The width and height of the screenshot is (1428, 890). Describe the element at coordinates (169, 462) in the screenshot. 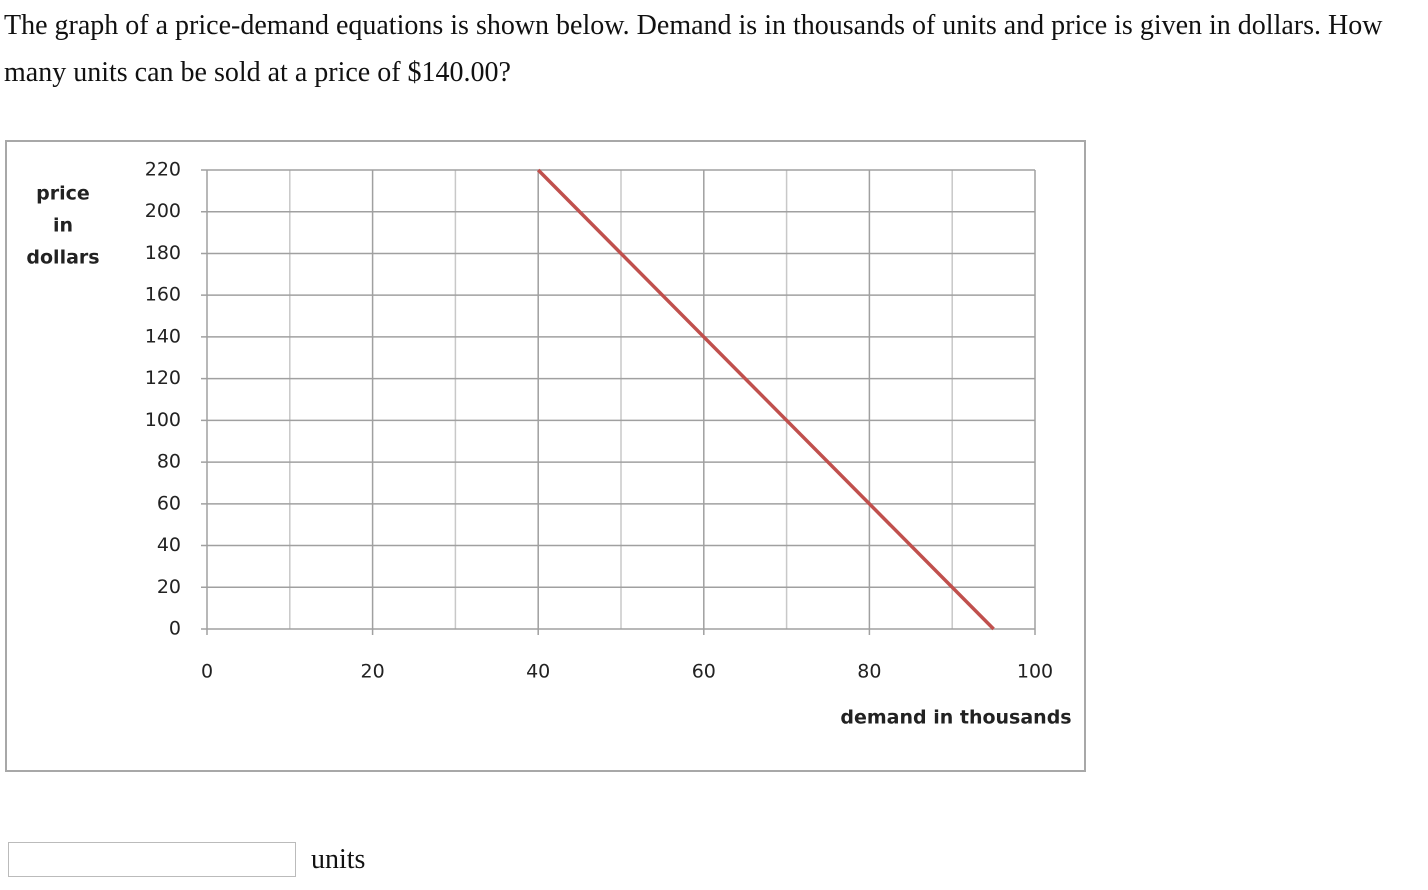

I see `y-tick-label: 80` at that location.